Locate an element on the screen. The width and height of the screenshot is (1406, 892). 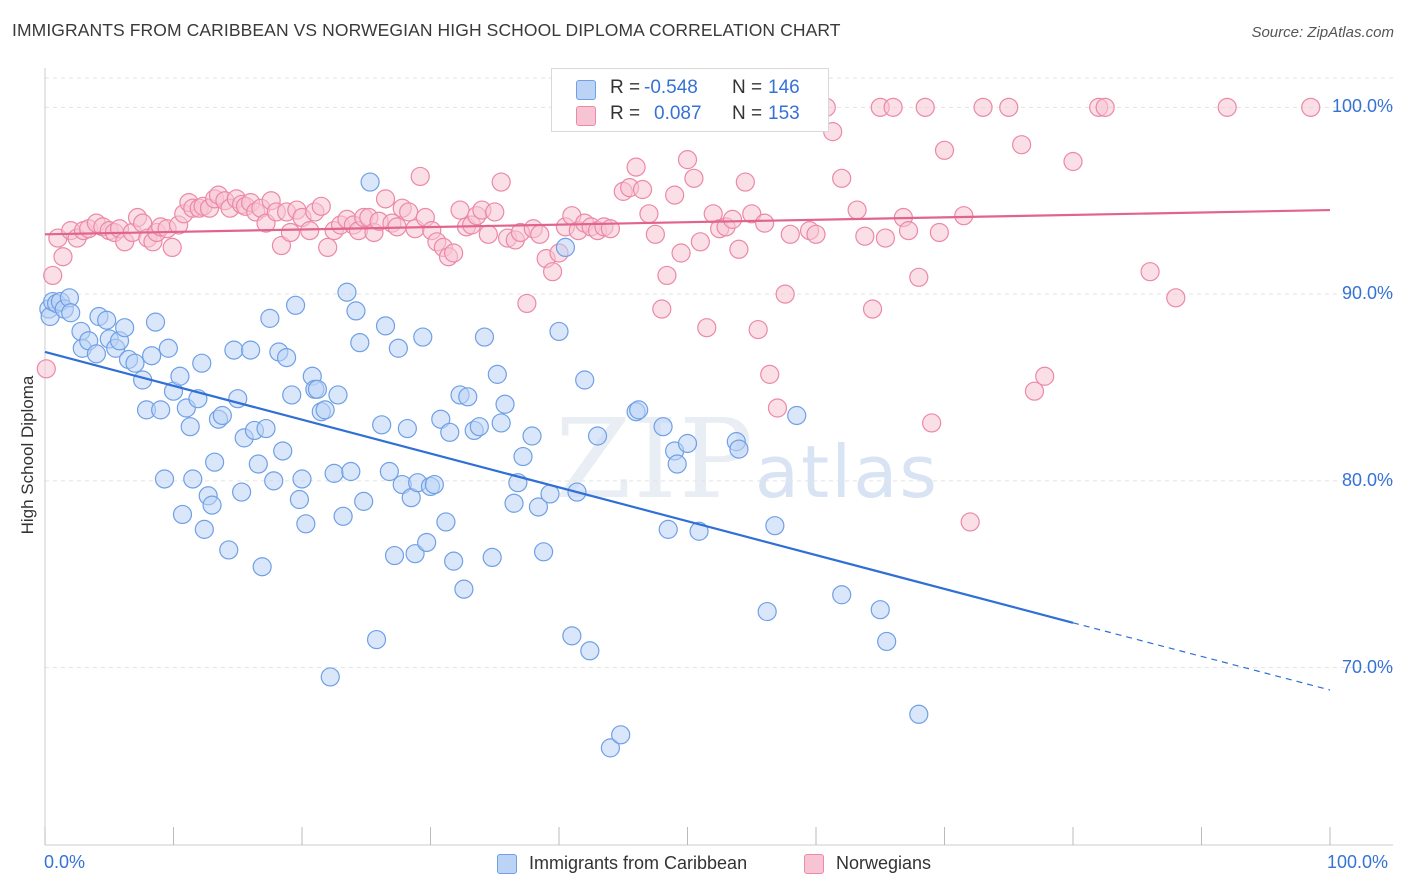
legend-n-value-blue: 146 is located at coordinates (784, 87).